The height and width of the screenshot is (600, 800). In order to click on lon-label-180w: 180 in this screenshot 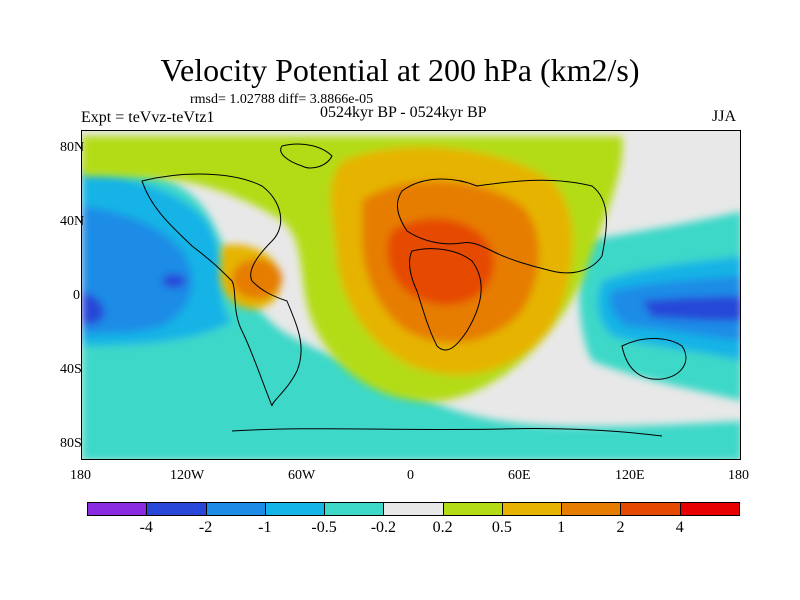, I will do `click(80, 475)`.